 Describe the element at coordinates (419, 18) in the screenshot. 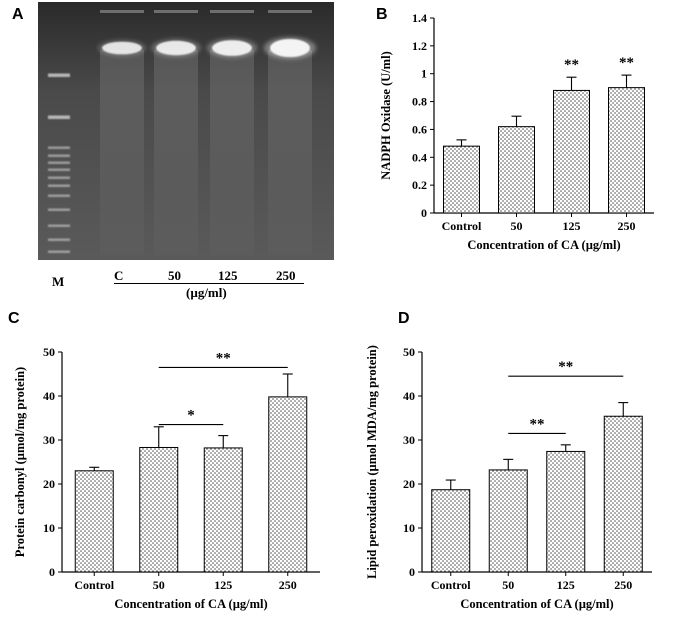

I see `y-tick-label: 1.4` at that location.